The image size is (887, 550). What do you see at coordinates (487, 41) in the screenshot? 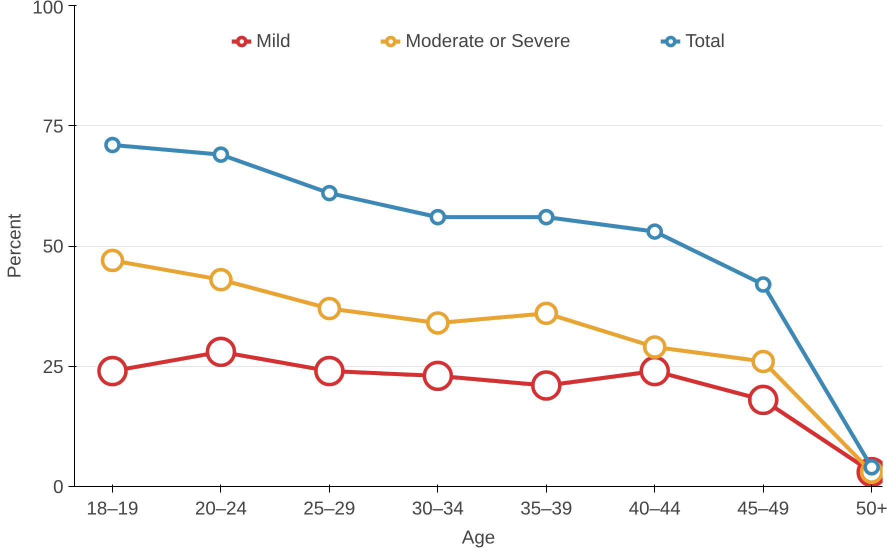
I see `legend-label: Moderate or Severe` at bounding box center [487, 41].